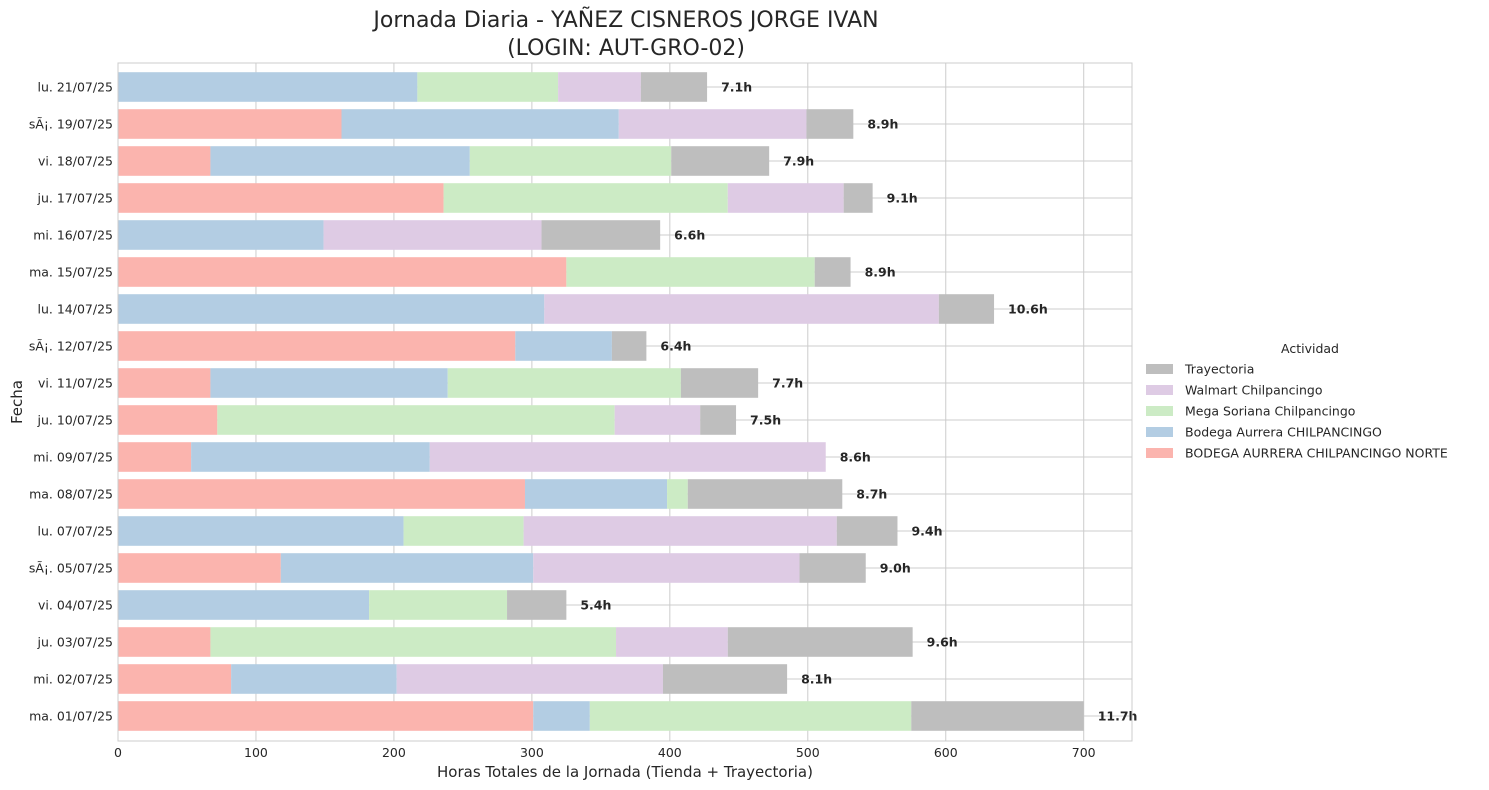 This screenshot has width=1489, height=790. Describe the element at coordinates (394, 752) in the screenshot. I see `x-tick-label: 200` at that location.